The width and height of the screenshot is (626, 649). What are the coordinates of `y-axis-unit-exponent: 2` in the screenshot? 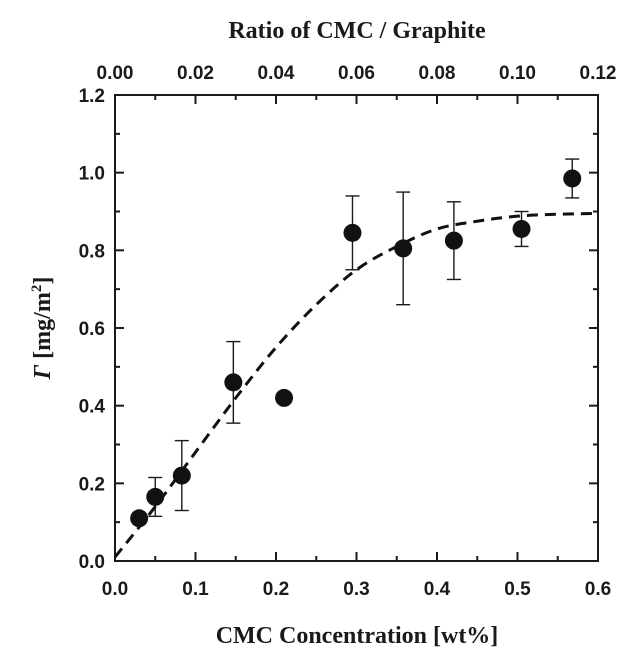 It's located at (37, 289).